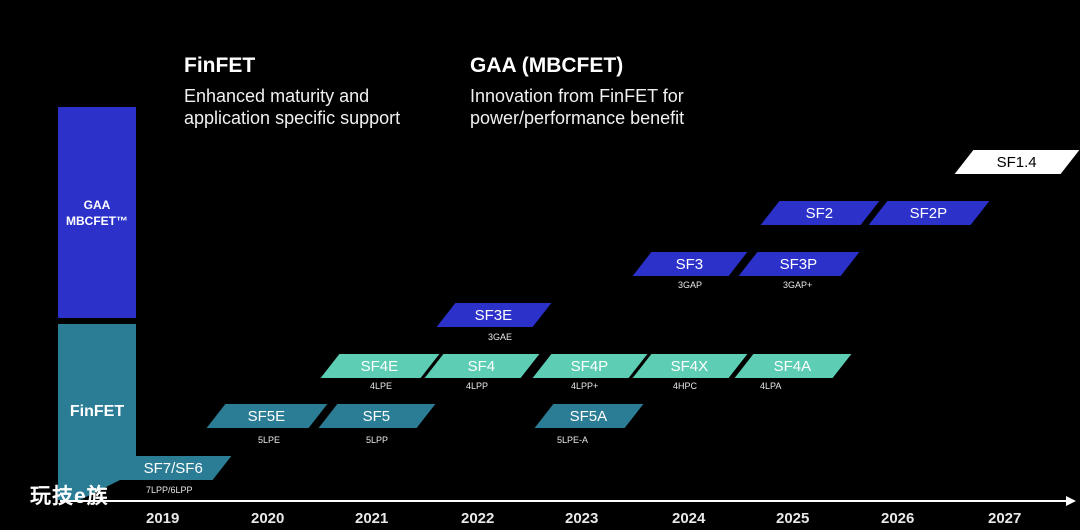 This screenshot has width=1080, height=530. What do you see at coordinates (500, 337) in the screenshot?
I see `sublabel-3gae: 3GAE` at bounding box center [500, 337].